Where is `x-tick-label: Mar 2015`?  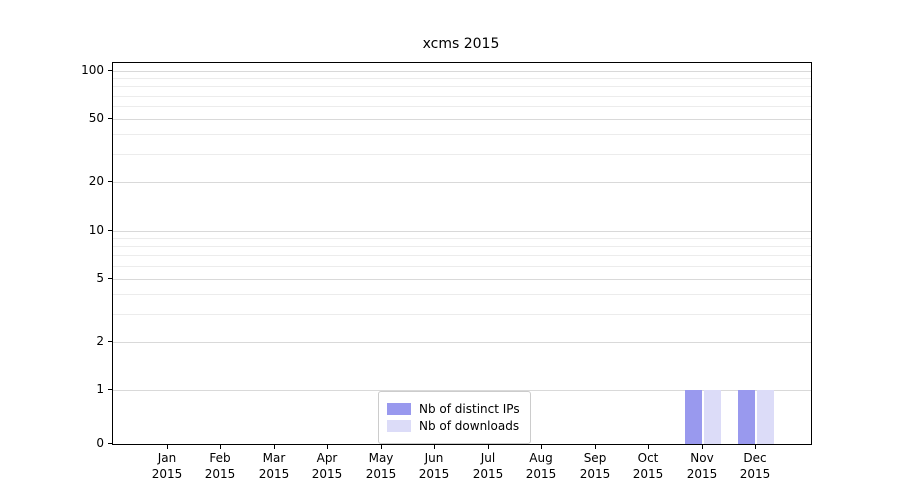 x-tick-label: Mar 2015 is located at coordinates (274, 466).